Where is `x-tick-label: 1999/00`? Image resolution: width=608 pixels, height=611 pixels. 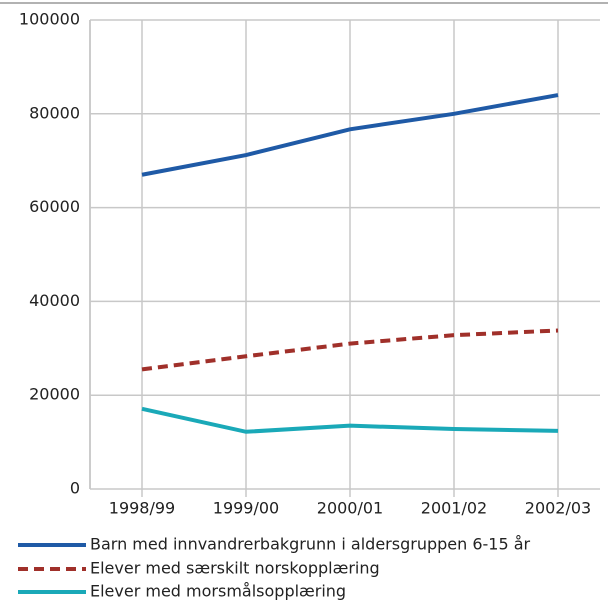
x-tick-label: 1999/00 is located at coordinates (246, 508).